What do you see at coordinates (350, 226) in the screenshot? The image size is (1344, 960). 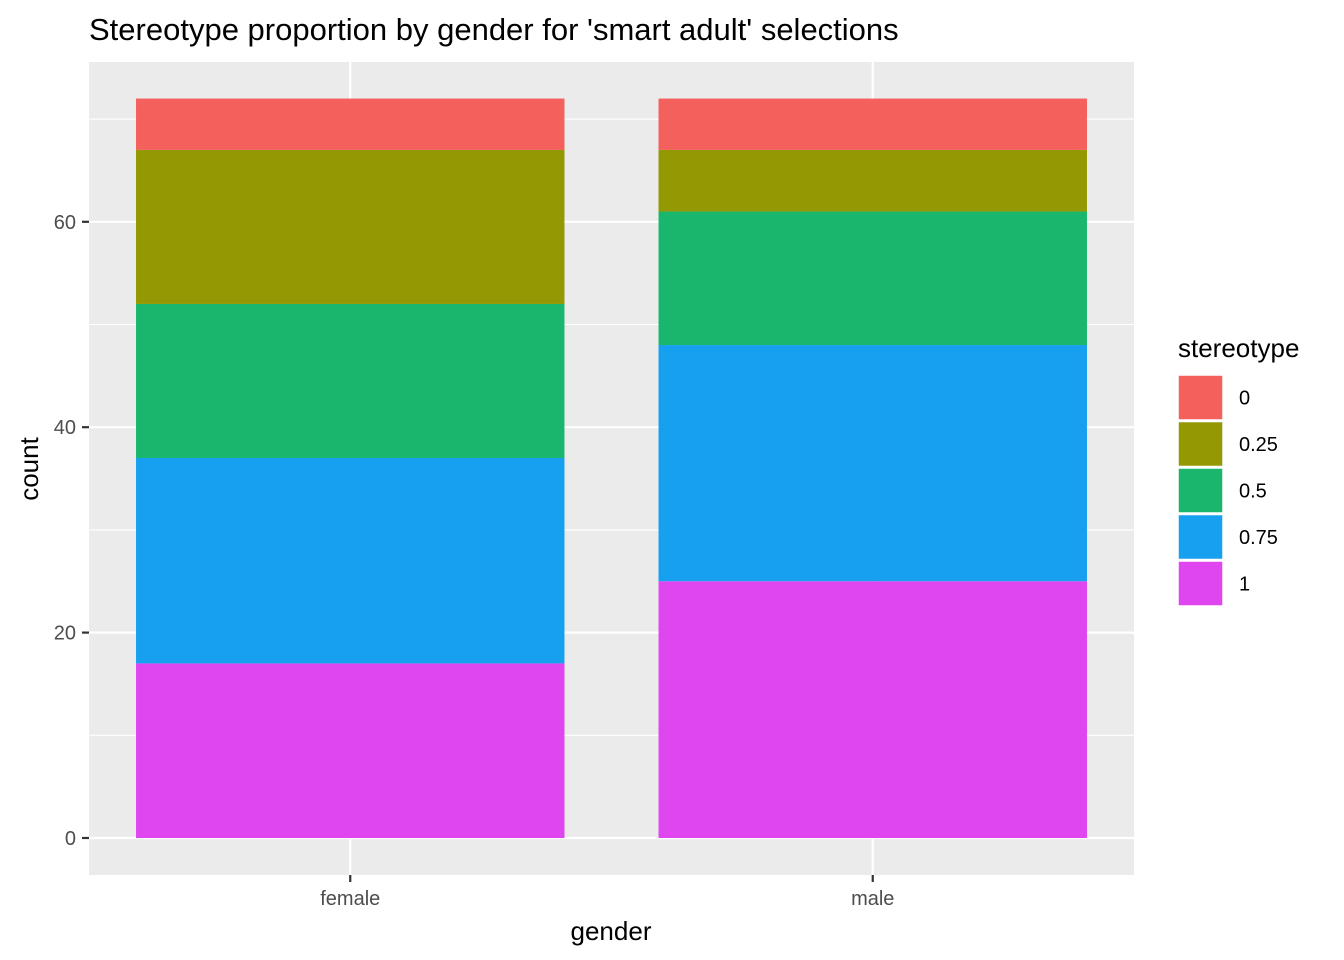 I see `bar-segment-female-0.25` at bounding box center [350, 226].